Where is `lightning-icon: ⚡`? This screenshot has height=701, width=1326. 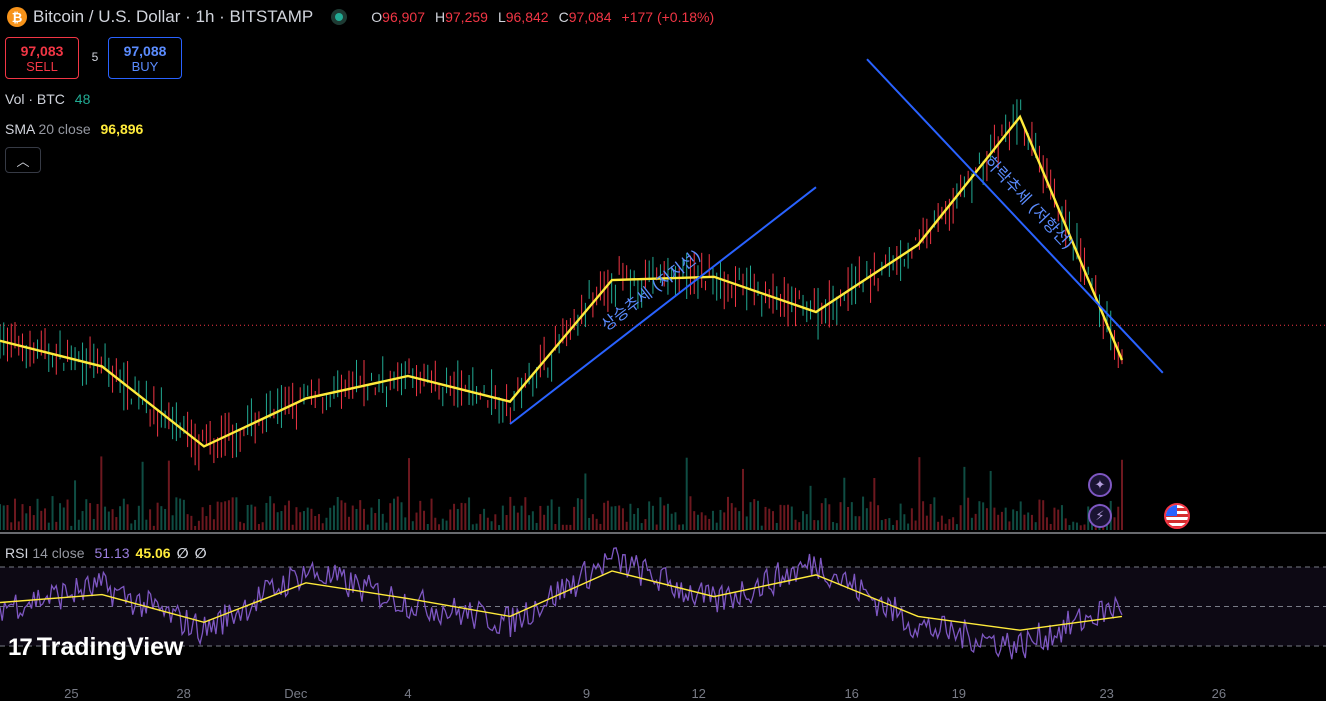
lightning-icon: ⚡ is located at coordinates (1100, 516).